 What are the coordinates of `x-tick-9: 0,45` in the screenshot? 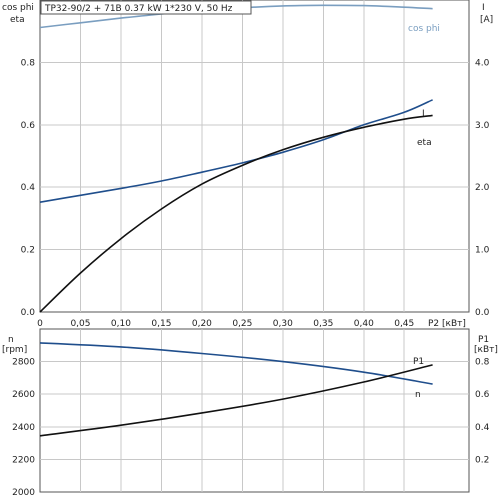 It's located at (404, 324).